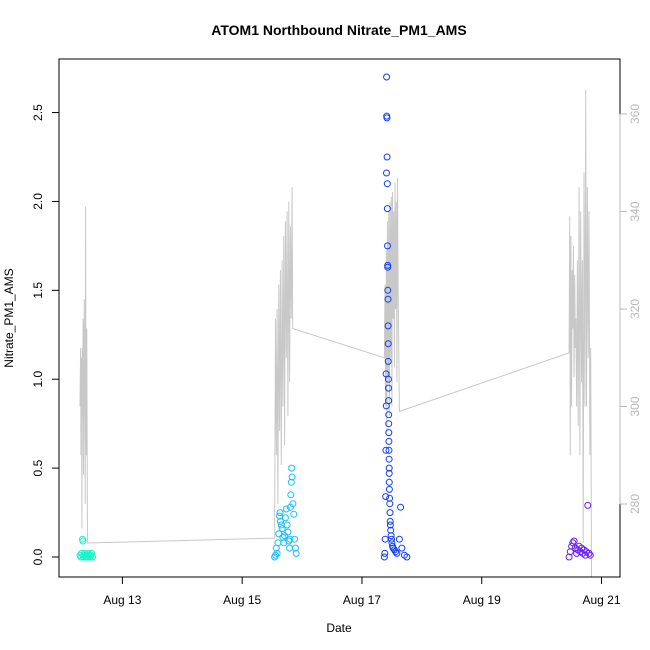  Describe the element at coordinates (635, 309) in the screenshot. I see `y2-tick-label: 320` at that location.